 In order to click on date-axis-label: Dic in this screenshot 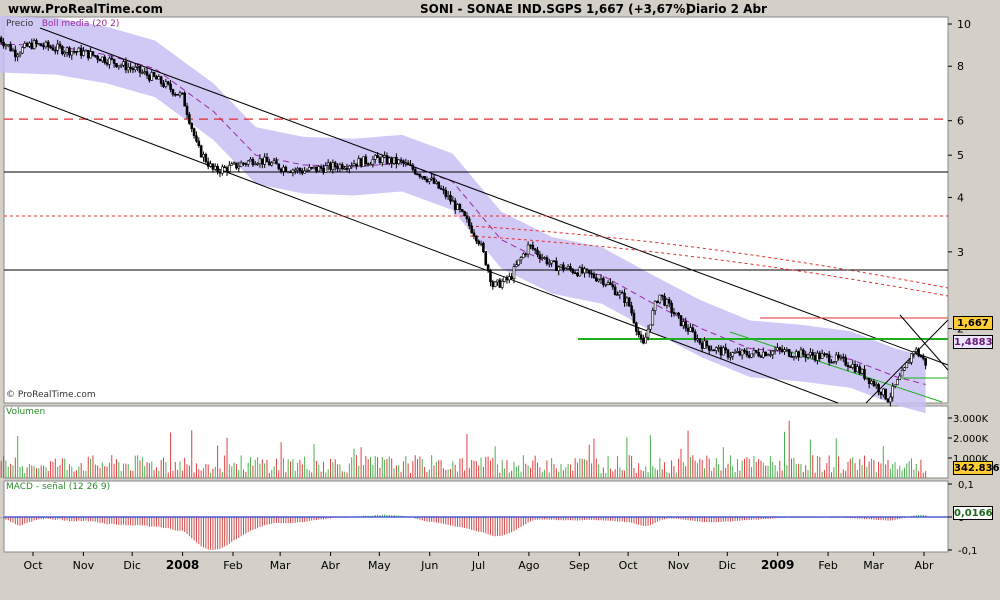, I will do `click(132, 565)`.